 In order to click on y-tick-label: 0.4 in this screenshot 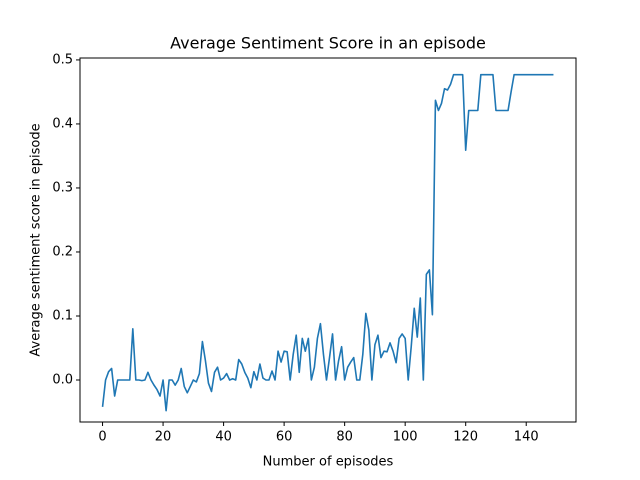, I will do `click(62, 123)`.